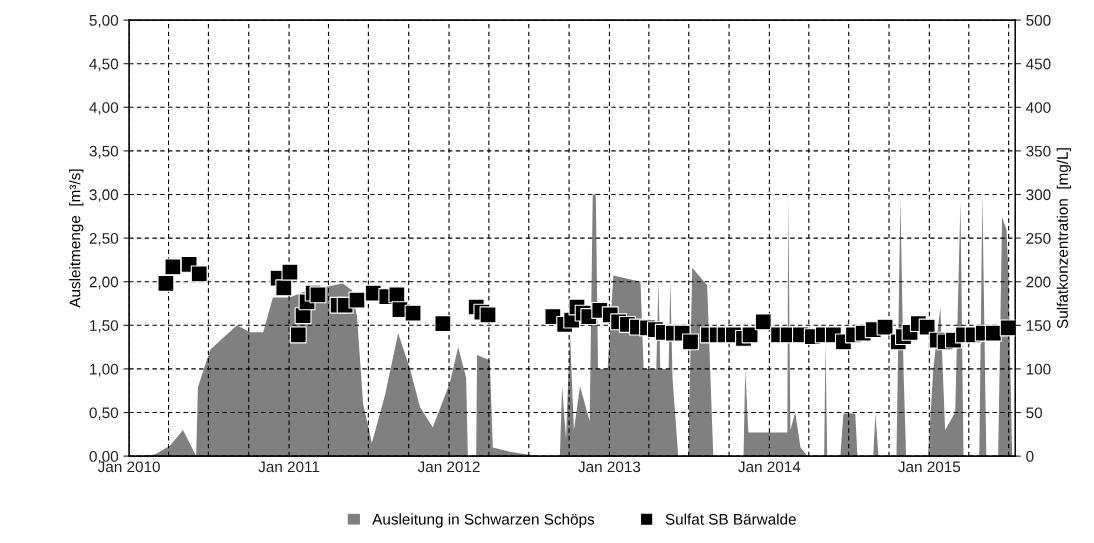  What do you see at coordinates (1038, 369) in the screenshot?
I see `y2-tick-label: 100` at bounding box center [1038, 369].